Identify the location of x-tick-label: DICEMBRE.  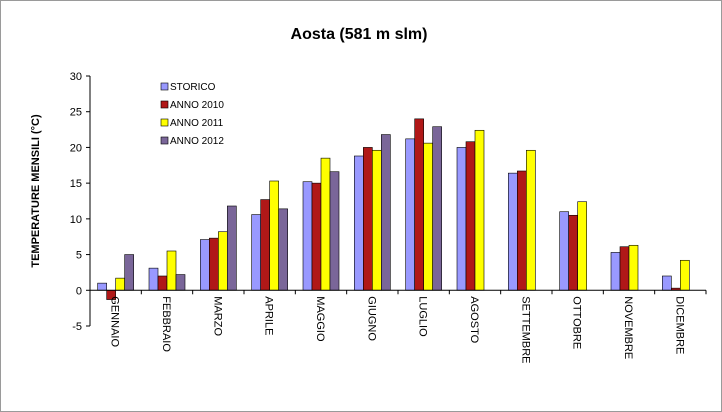
(679, 325).